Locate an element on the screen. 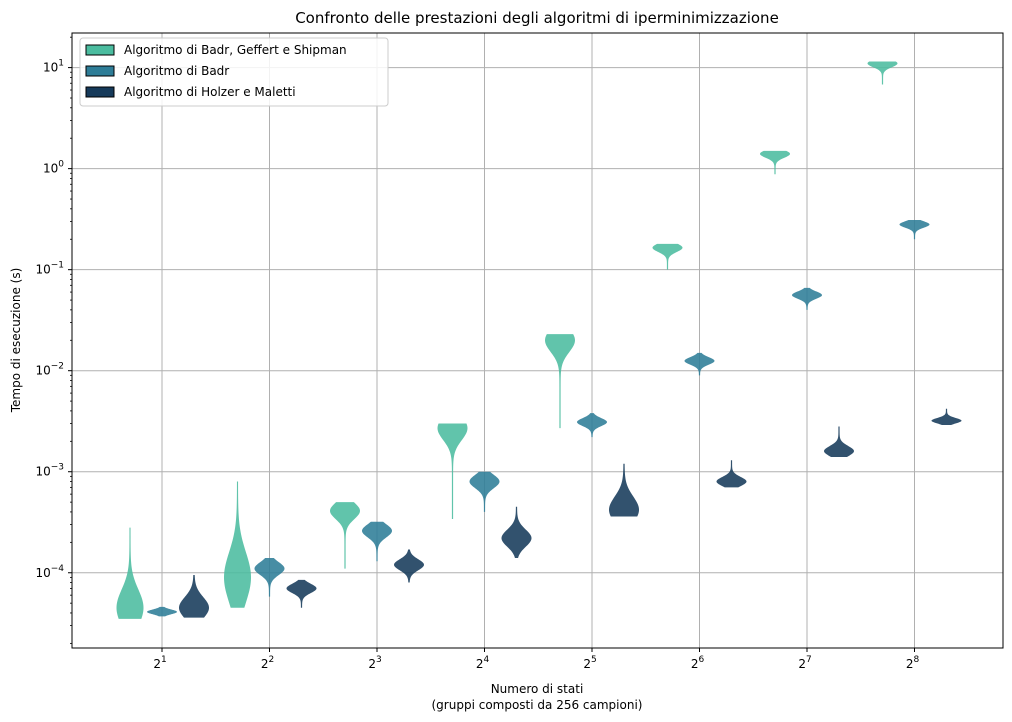  violin-series2-group2 is located at coordinates (409, 566).